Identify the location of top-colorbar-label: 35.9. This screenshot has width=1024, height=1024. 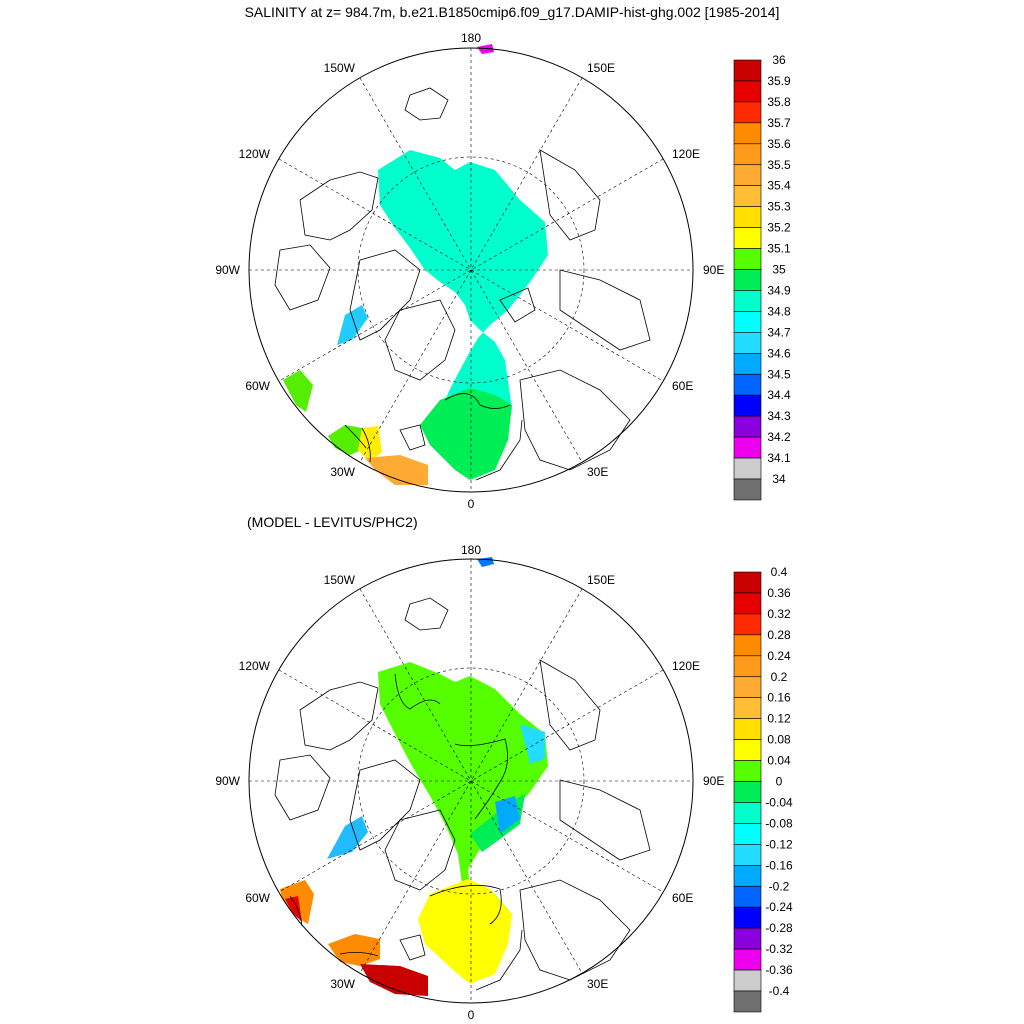
(779, 81).